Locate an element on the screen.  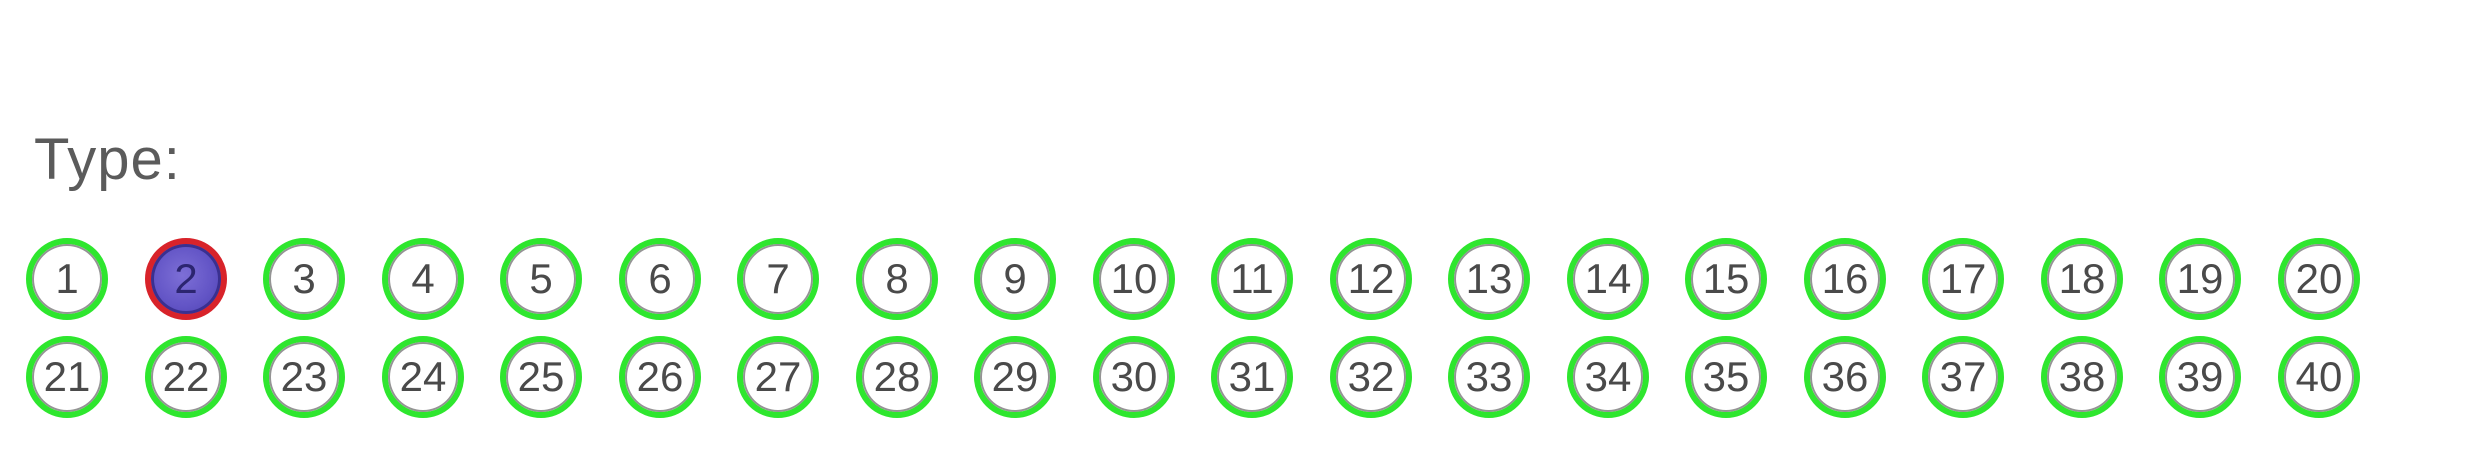
bubble-number: 28 is located at coordinates (897, 376).